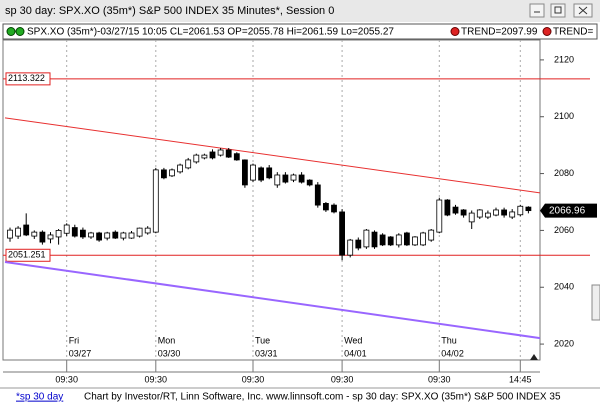 This screenshot has height=411, width=600. Describe the element at coordinates (564, 287) in the screenshot. I see `y-tick-label: 2040` at that location.